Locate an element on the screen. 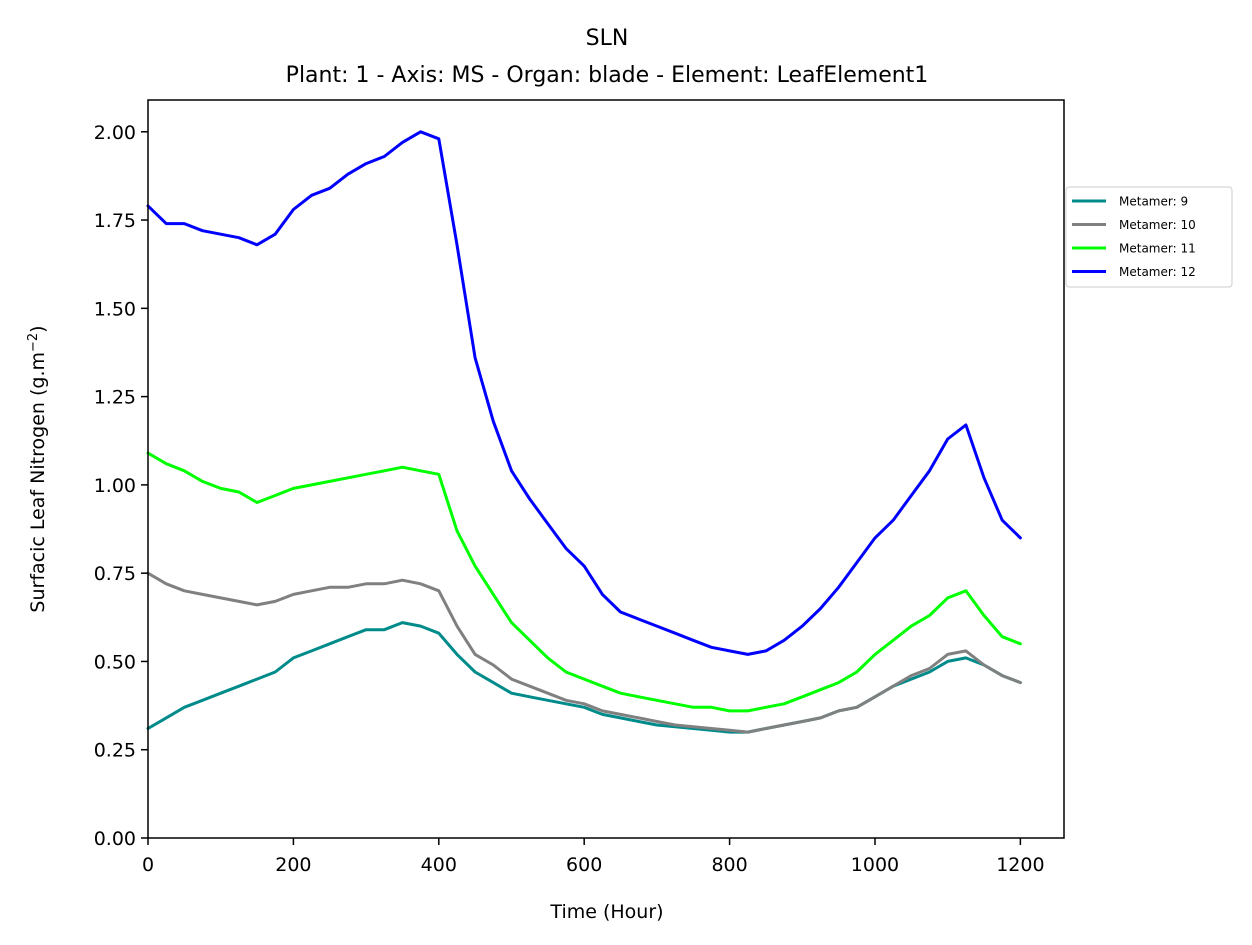  y-tick-label: 0.75 is located at coordinates (115, 574).